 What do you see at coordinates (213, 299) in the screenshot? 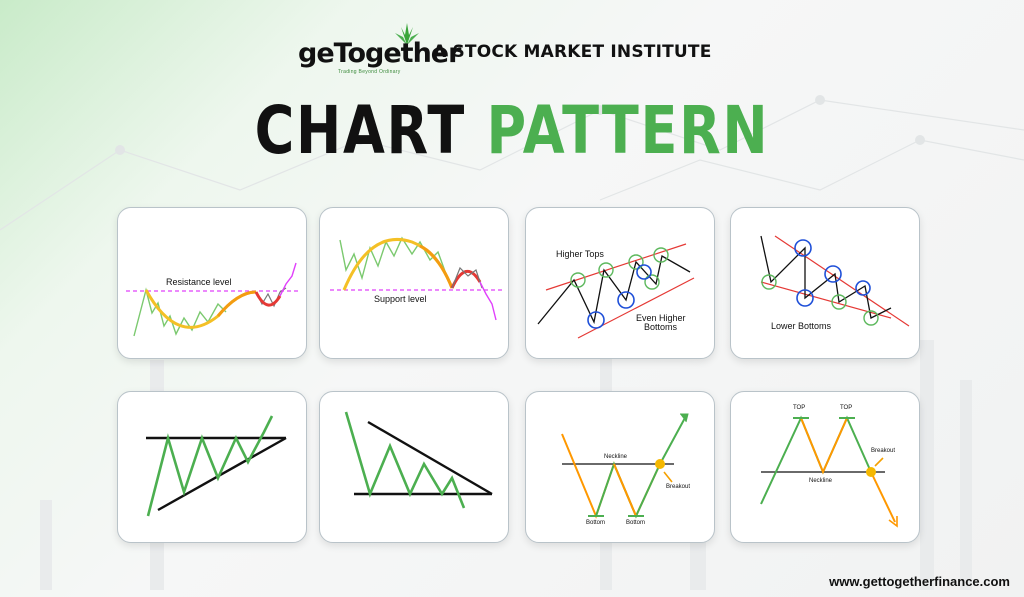
I see `resistance-pattern-diagram` at bounding box center [213, 299].